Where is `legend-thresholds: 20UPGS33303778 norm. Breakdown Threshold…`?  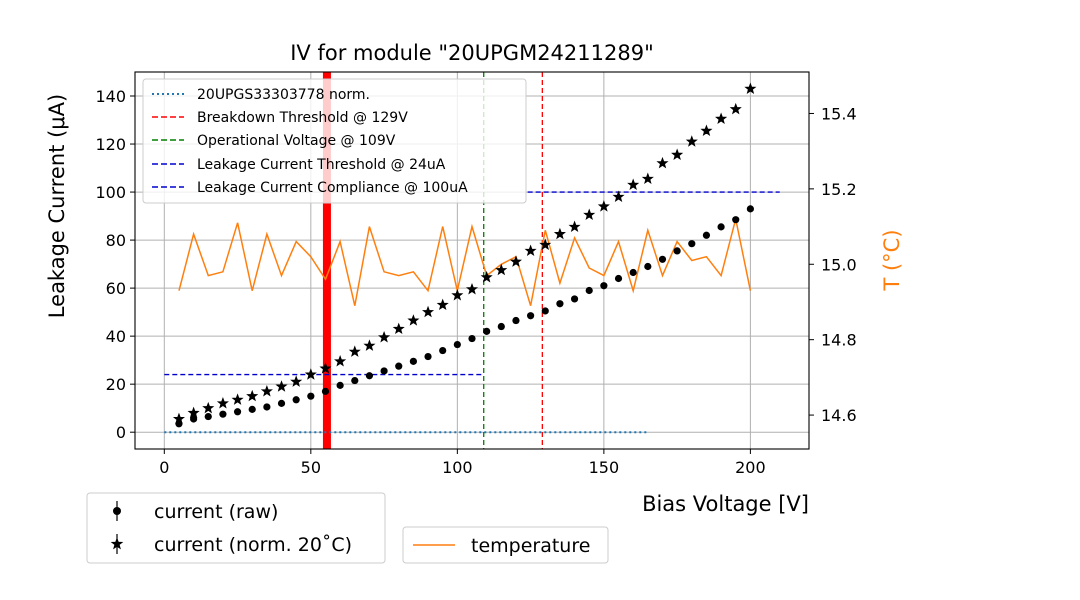 legend-thresholds: 20UPGS33303778 norm. Breakdown Threshold… is located at coordinates (334, 141).